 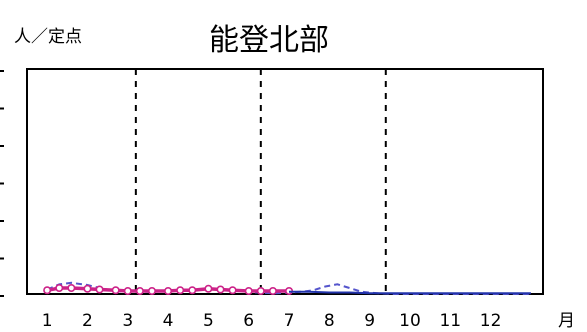 I want to click on series-layer, so click(x=287, y=288).